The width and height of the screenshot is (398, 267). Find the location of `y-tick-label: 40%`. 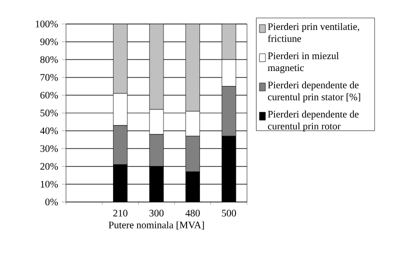

y-tick-label: 40% is located at coordinates (49, 130).